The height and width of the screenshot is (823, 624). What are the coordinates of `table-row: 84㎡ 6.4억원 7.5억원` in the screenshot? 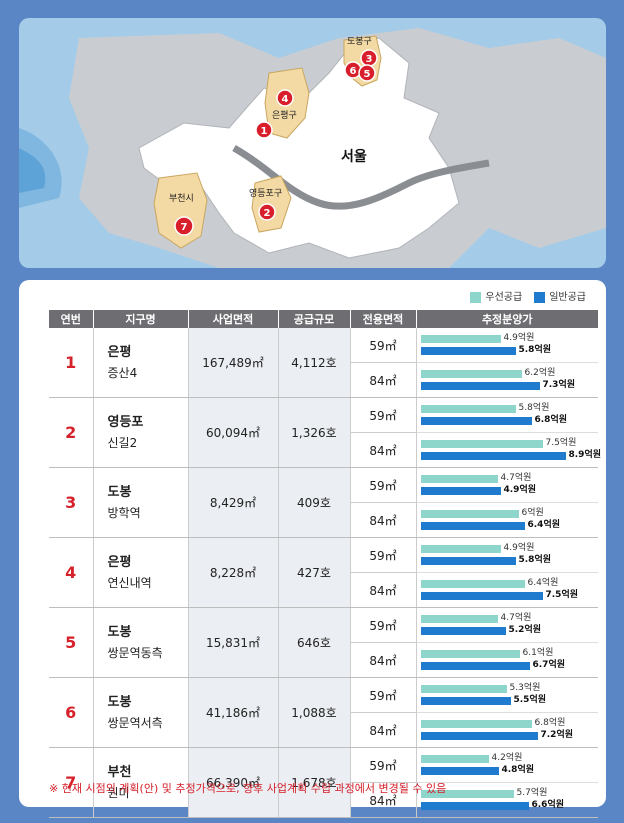 It's located at (323, 590).